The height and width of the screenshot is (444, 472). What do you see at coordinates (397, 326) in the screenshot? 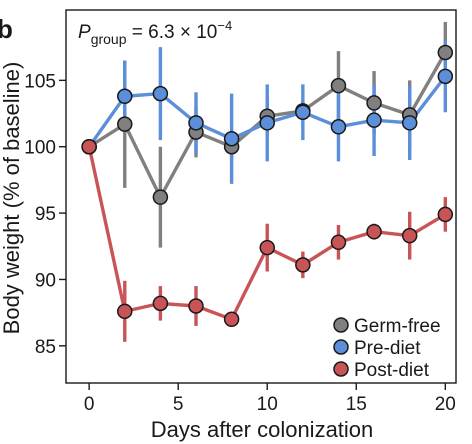
I see `legend-label-germ-free: Germ-free` at bounding box center [397, 326].